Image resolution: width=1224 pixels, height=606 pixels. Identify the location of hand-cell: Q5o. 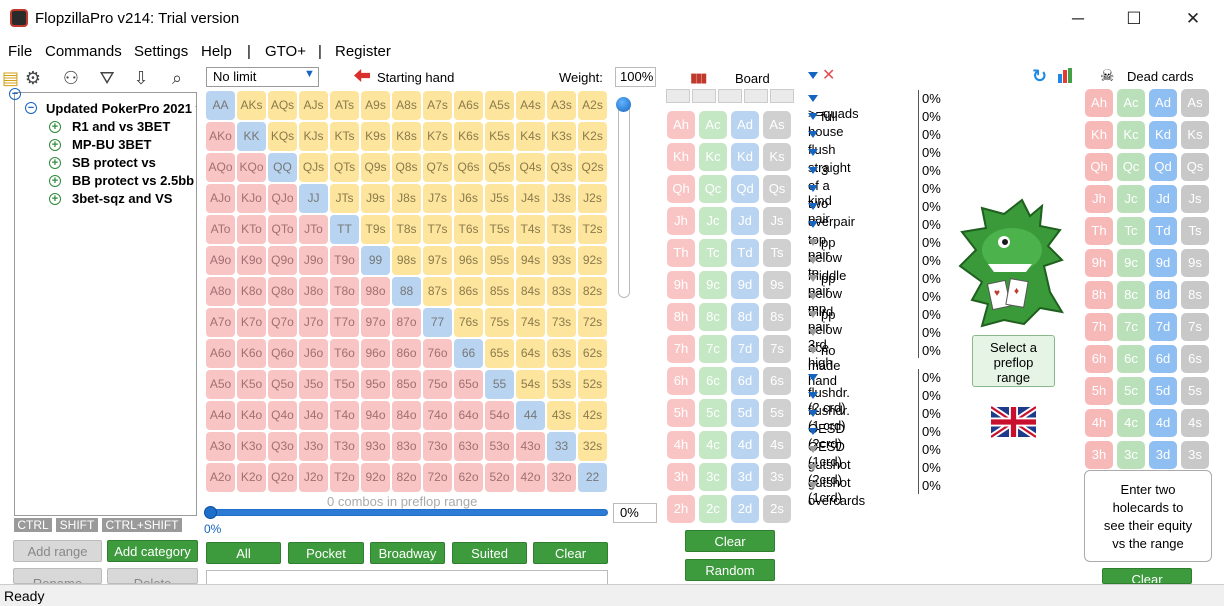
(282, 384).